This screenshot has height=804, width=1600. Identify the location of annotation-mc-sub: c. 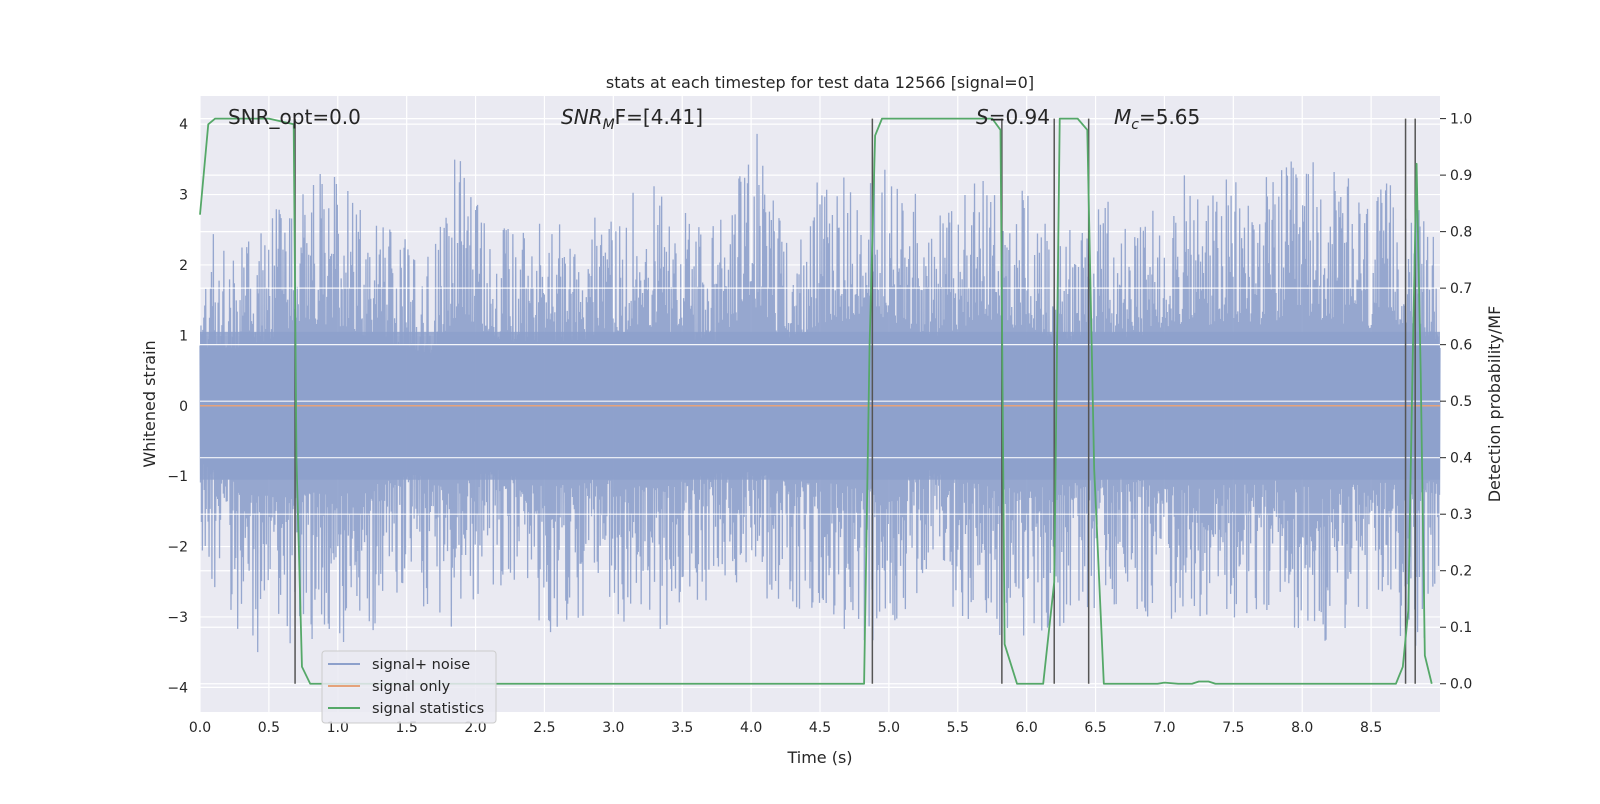
(1135, 125).